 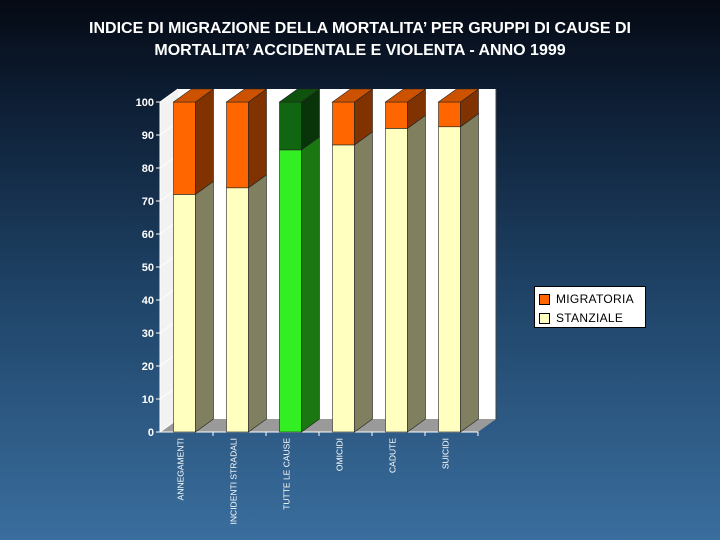 I want to click on bar-top-tutte-le-cause, so click(x=299, y=95).